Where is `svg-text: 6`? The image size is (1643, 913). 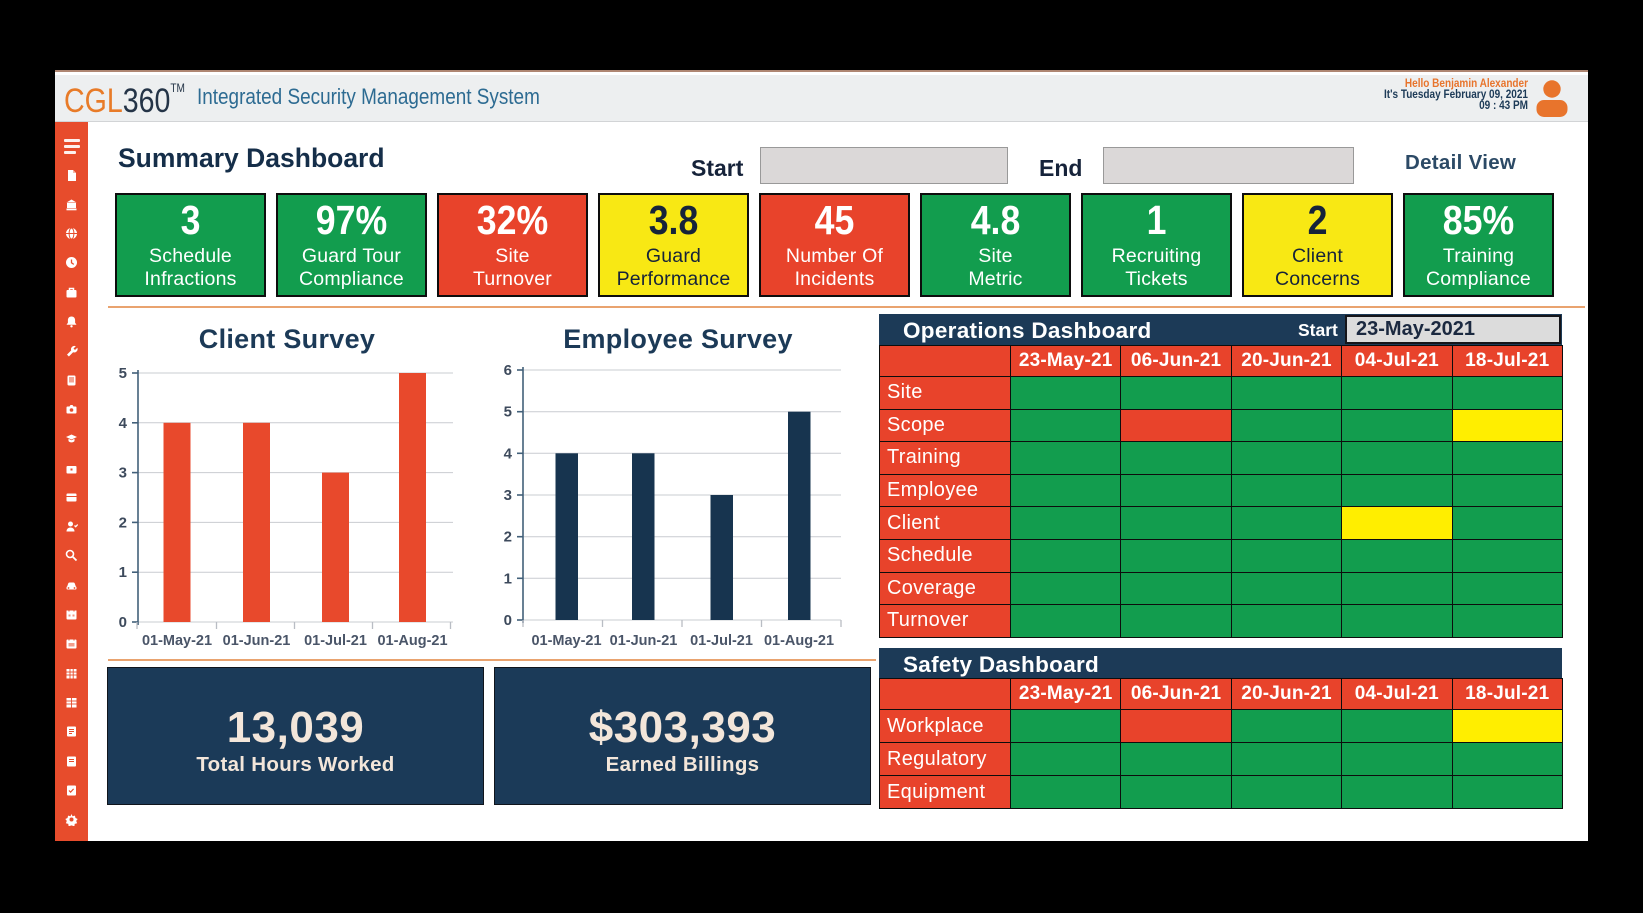
svg-text: 6 is located at coordinates (508, 370).